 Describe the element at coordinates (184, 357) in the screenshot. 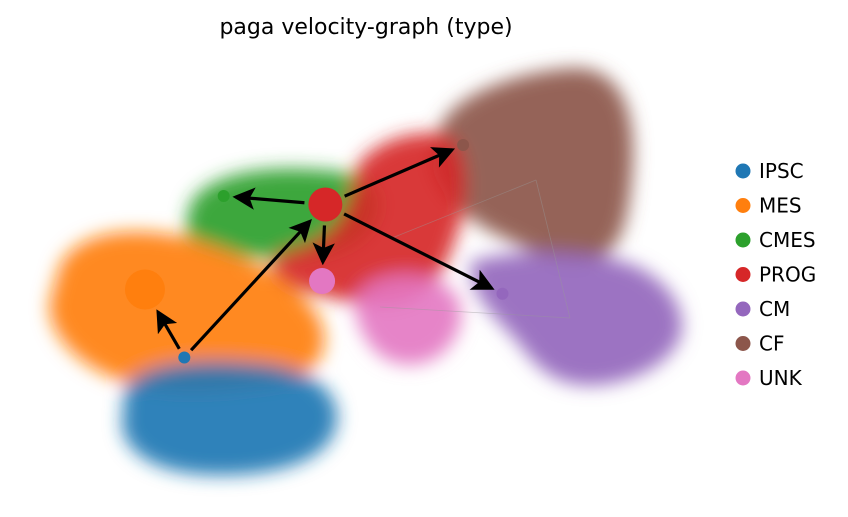

I see `node-ipsc` at that location.